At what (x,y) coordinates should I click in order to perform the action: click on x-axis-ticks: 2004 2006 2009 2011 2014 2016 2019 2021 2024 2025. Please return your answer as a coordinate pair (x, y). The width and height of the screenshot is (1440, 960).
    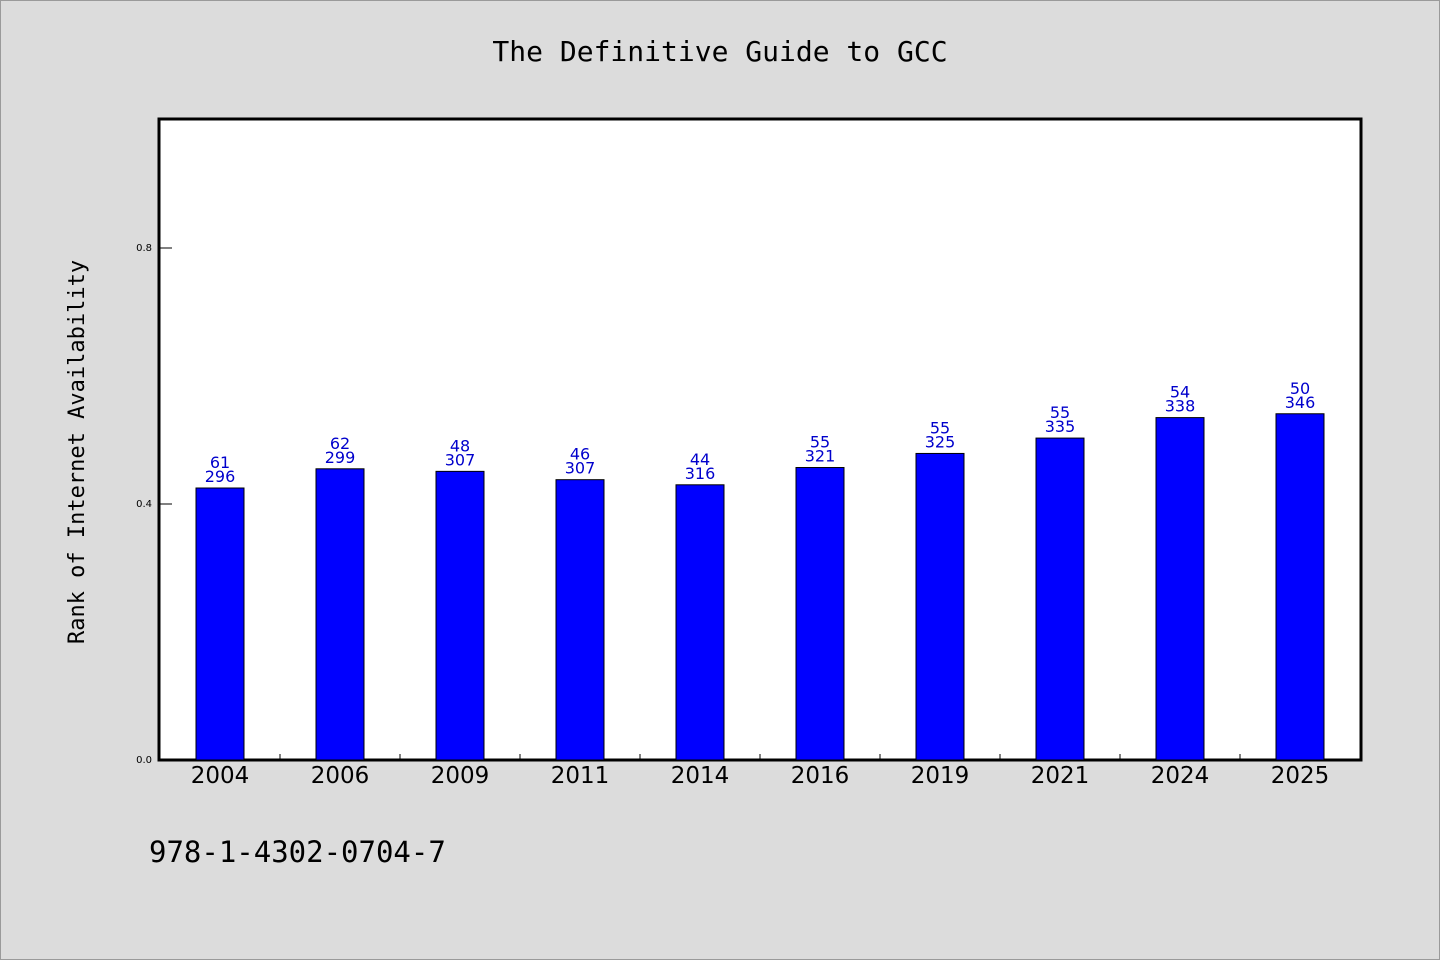
    Looking at the image, I should click on (760, 771).